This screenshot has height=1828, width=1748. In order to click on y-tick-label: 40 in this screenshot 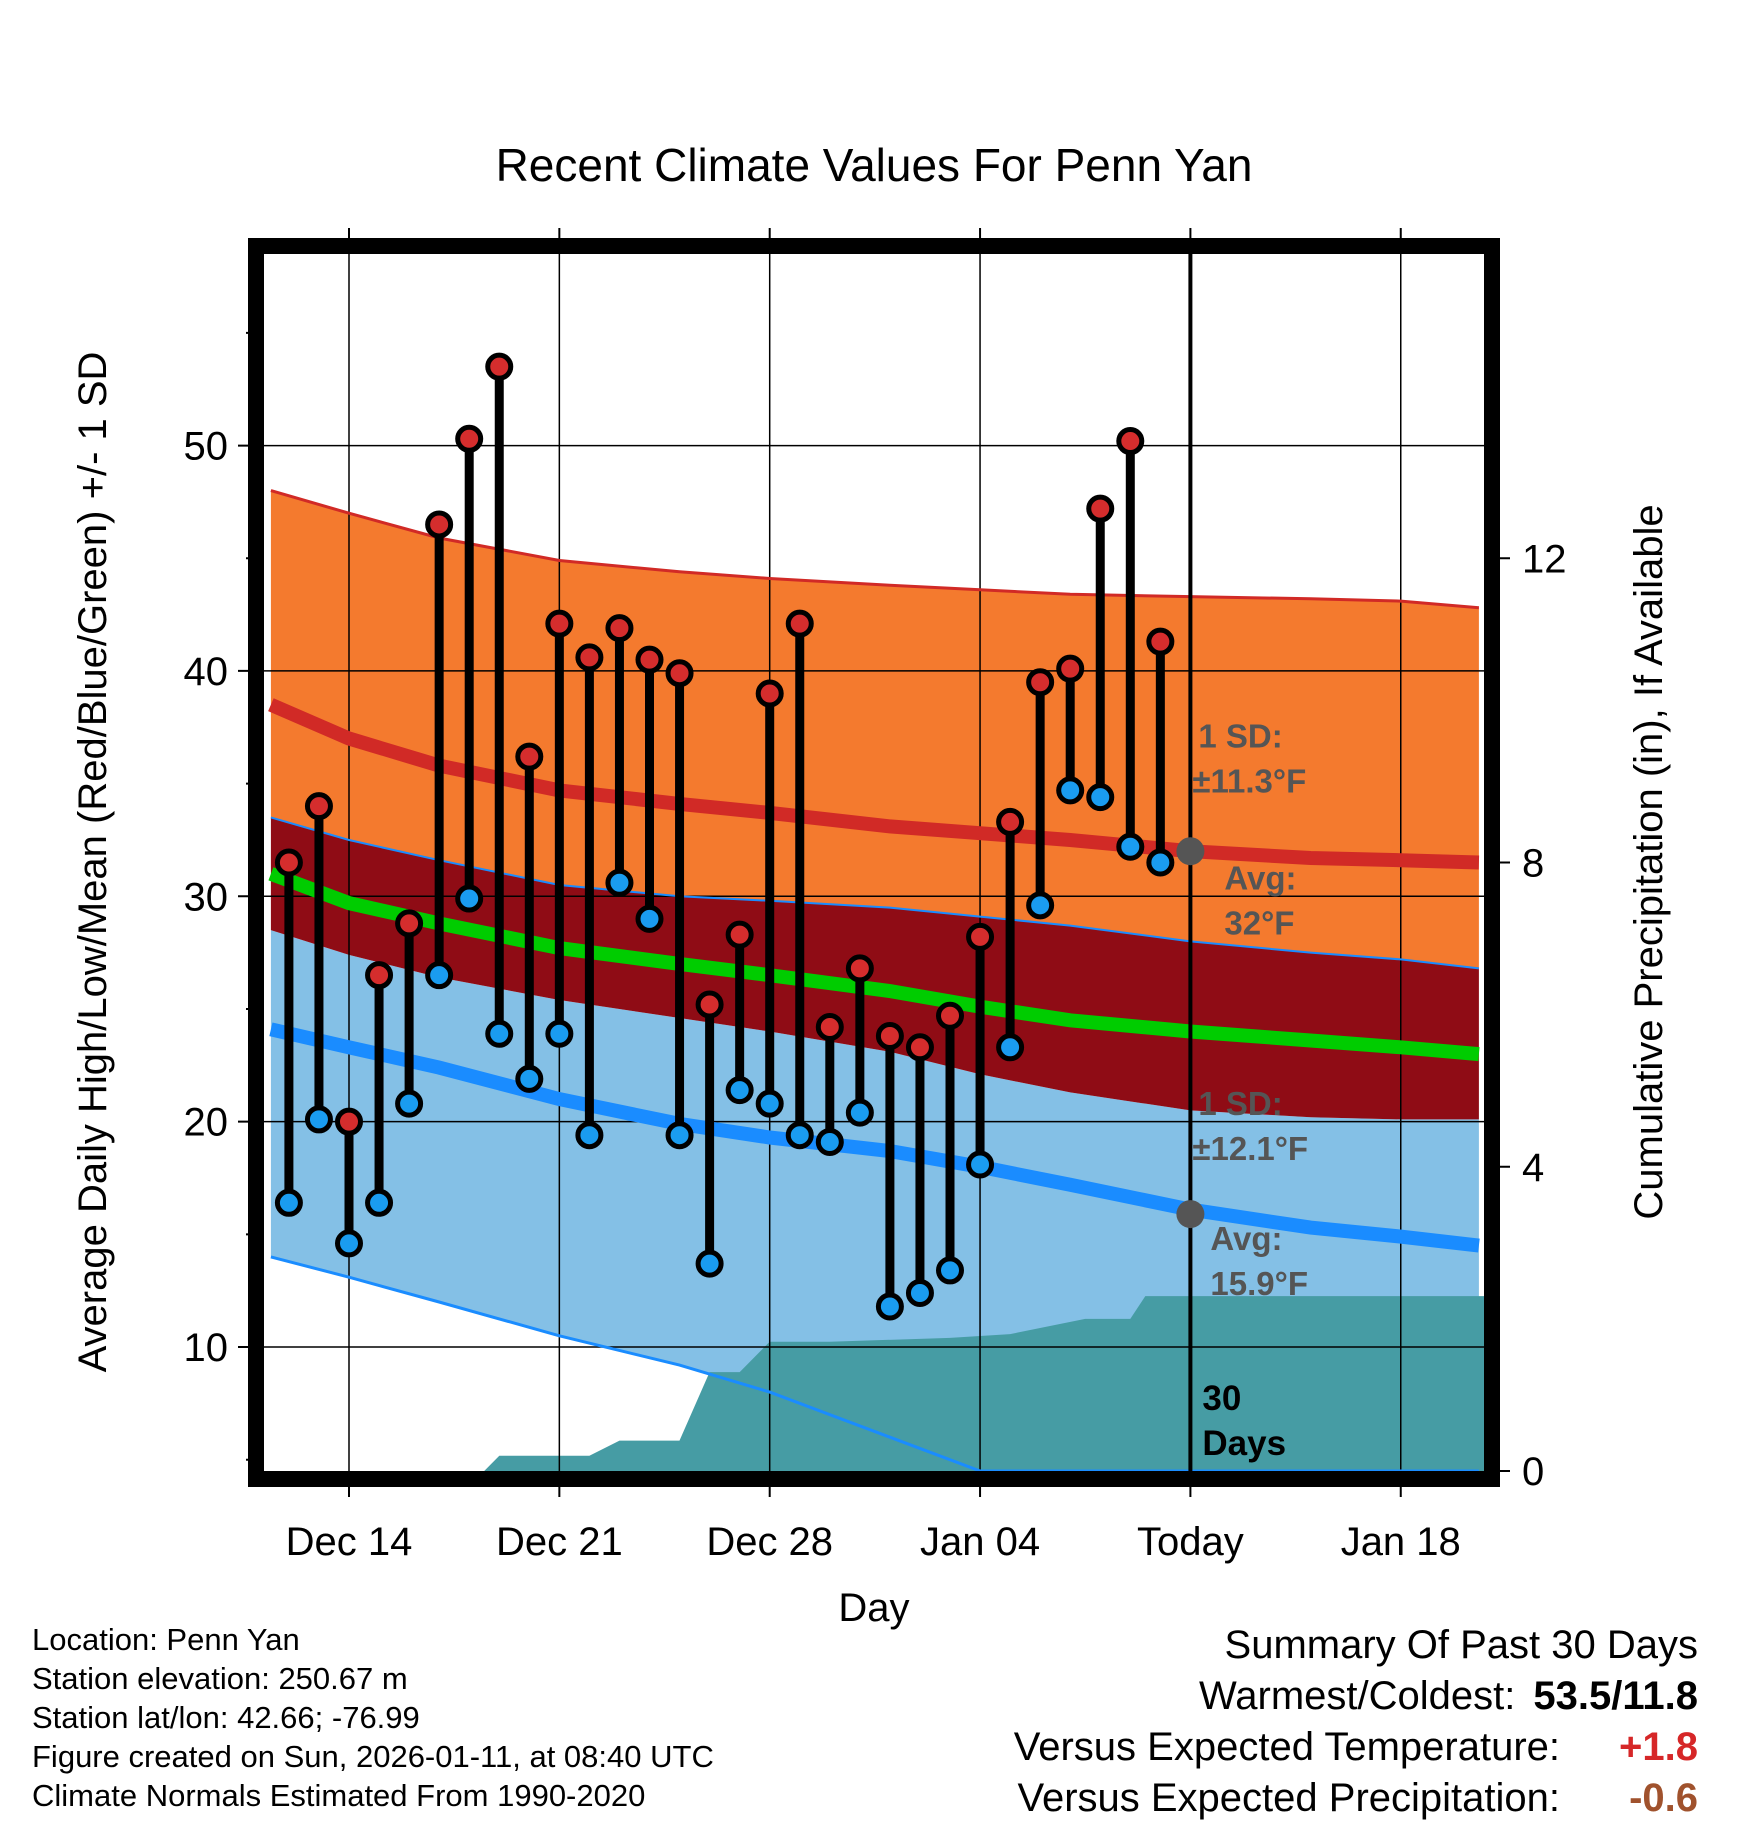, I will do `click(206, 672)`.